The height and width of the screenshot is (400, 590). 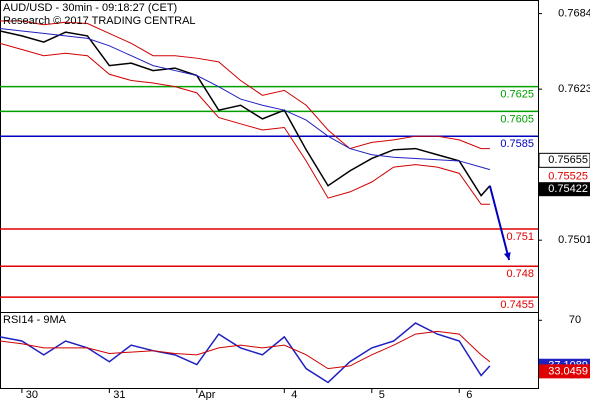 I want to click on chart-title: AUD/USD - 30min - 09:18:27 (CET), so click(x=90, y=8).